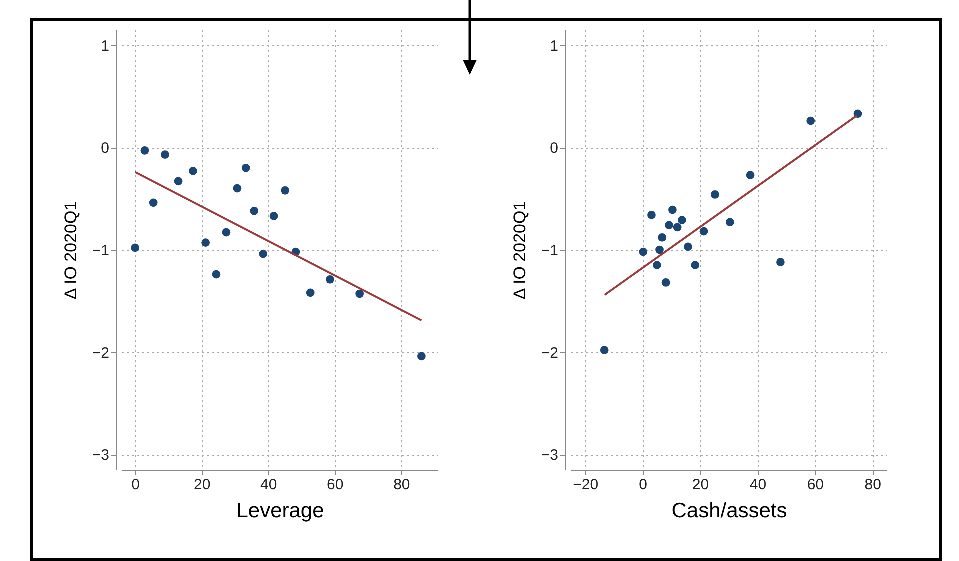 This screenshot has width=959, height=561. Describe the element at coordinates (586, 485) in the screenshot. I see `x-tick-label: −20` at that location.